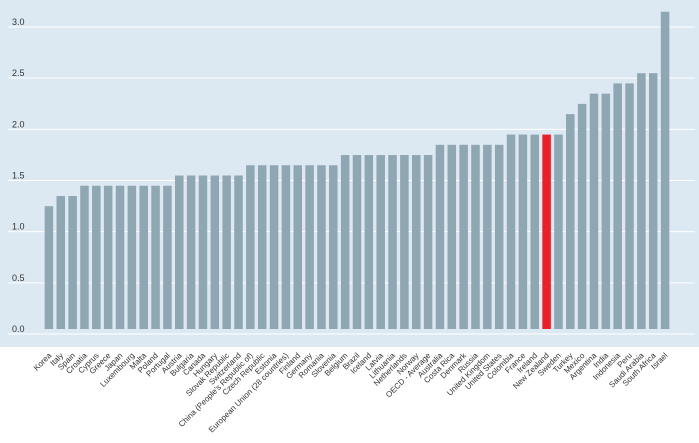 The image size is (699, 443). What do you see at coordinates (18, 22) in the screenshot?
I see `y-tick-label: 3.0` at bounding box center [18, 22].